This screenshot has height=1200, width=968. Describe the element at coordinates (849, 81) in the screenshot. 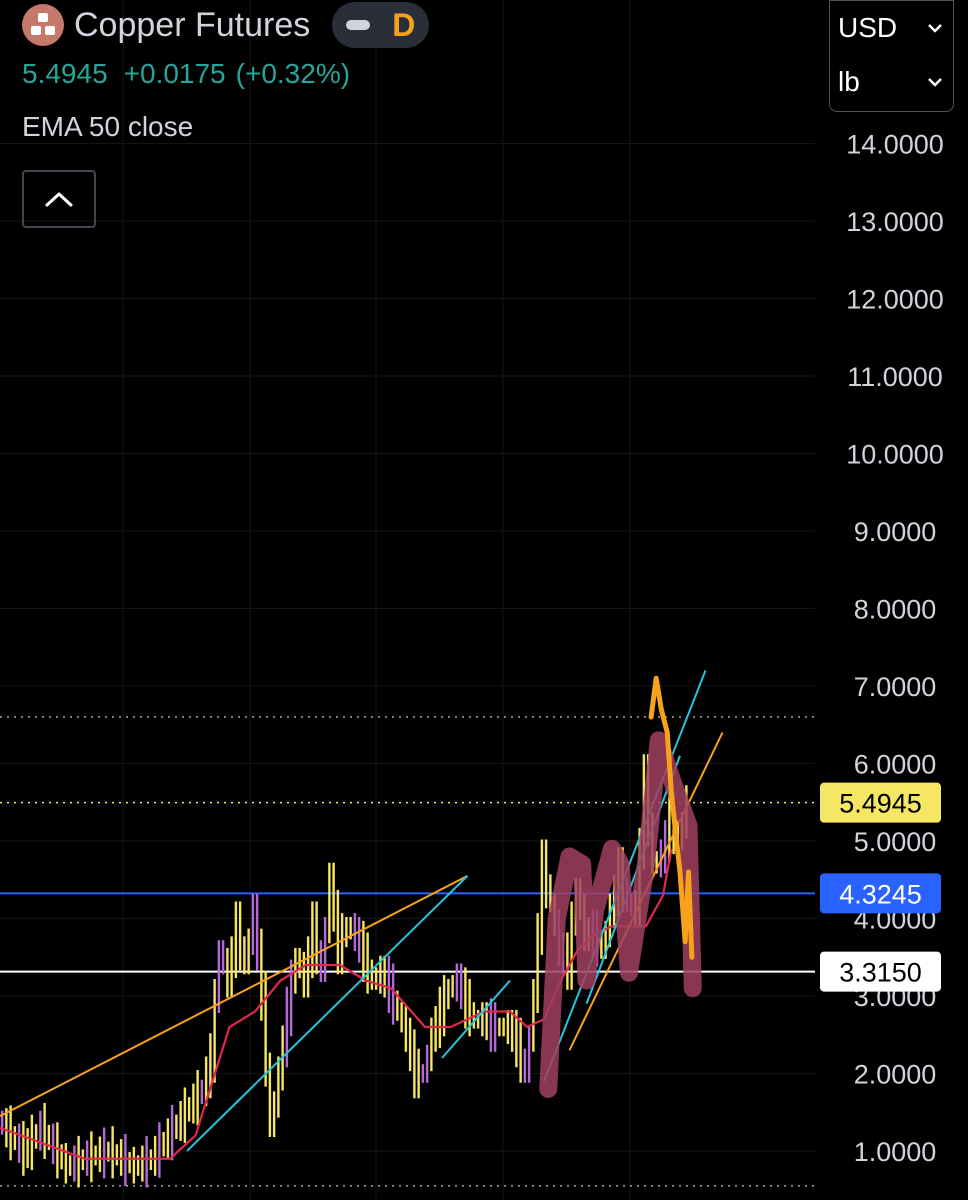

I see `unit-value: lb` at that location.